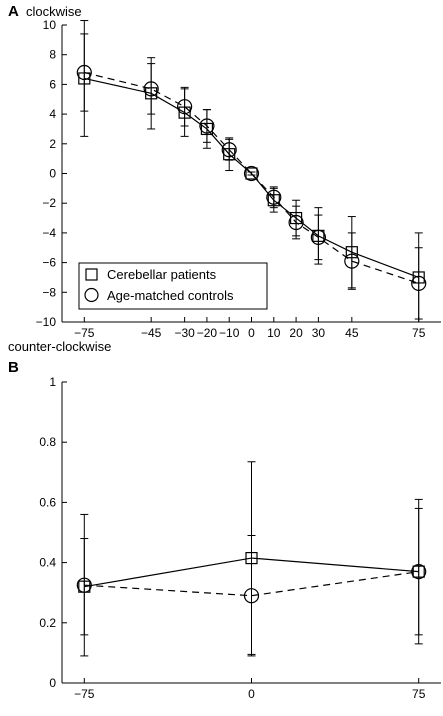  I want to click on y-tick-label: 0.6, so click(47, 502).